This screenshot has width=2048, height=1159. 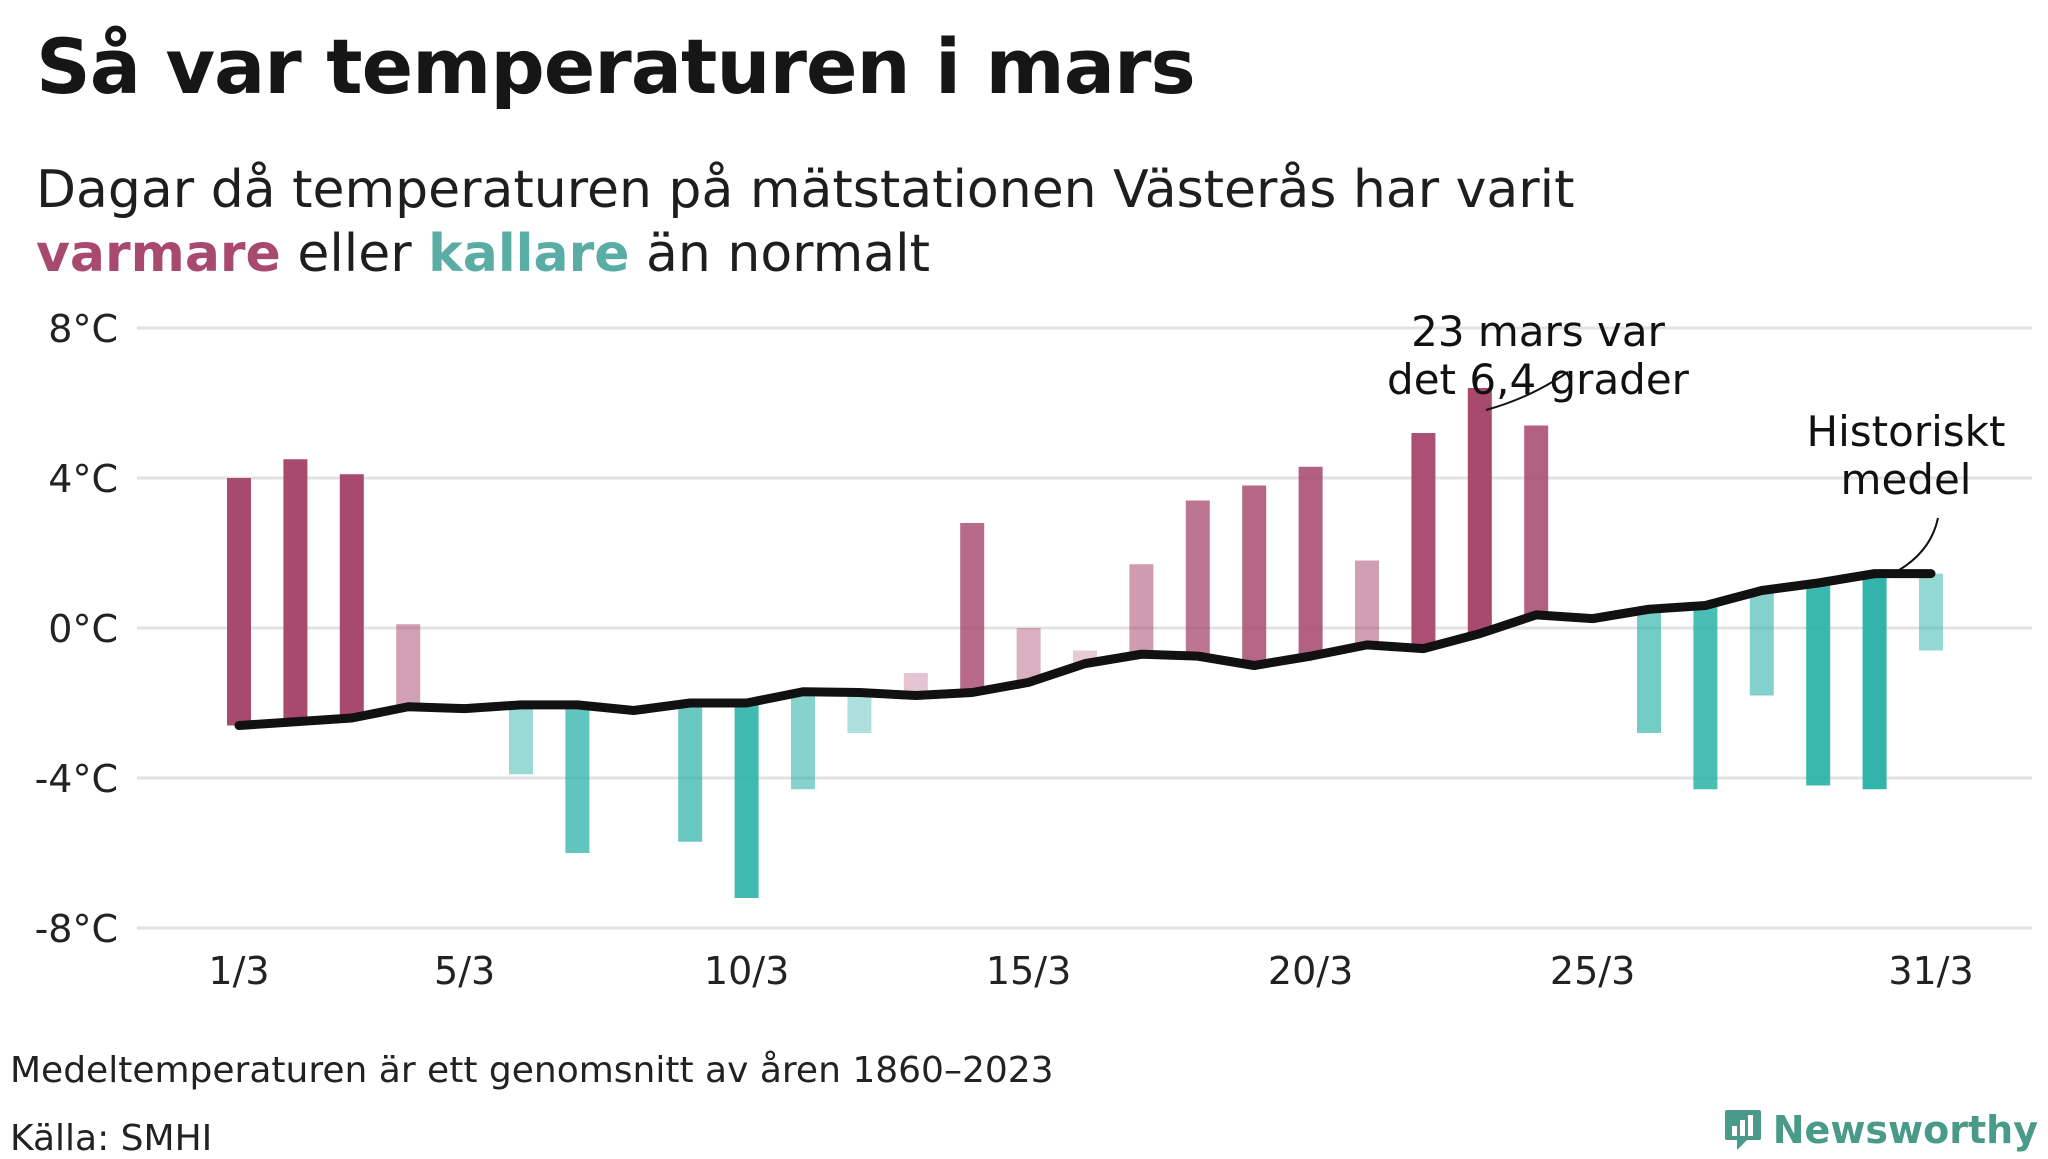 I want to click on annotation-max-line1: 23 mars var, so click(x=1538, y=331).